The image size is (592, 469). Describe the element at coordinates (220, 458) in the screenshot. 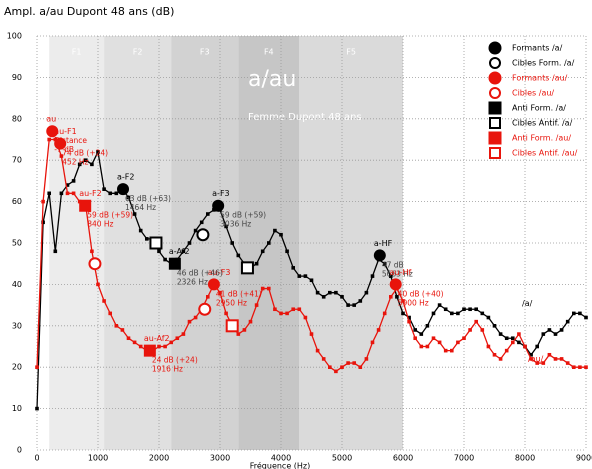

I see `x-tick-label: 3000` at that location.